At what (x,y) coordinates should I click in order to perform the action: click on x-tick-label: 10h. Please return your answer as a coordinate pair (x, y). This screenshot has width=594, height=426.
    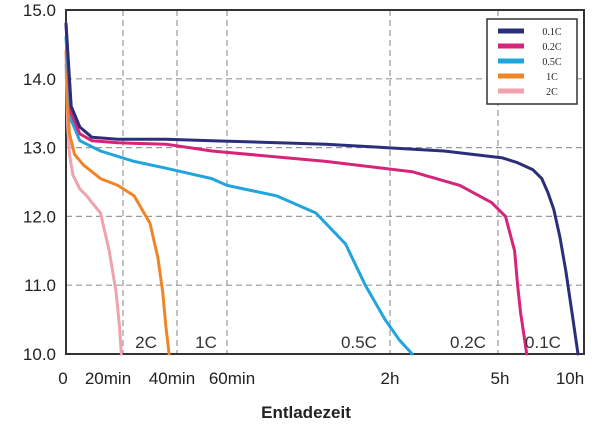
    Looking at the image, I should click on (570, 378).